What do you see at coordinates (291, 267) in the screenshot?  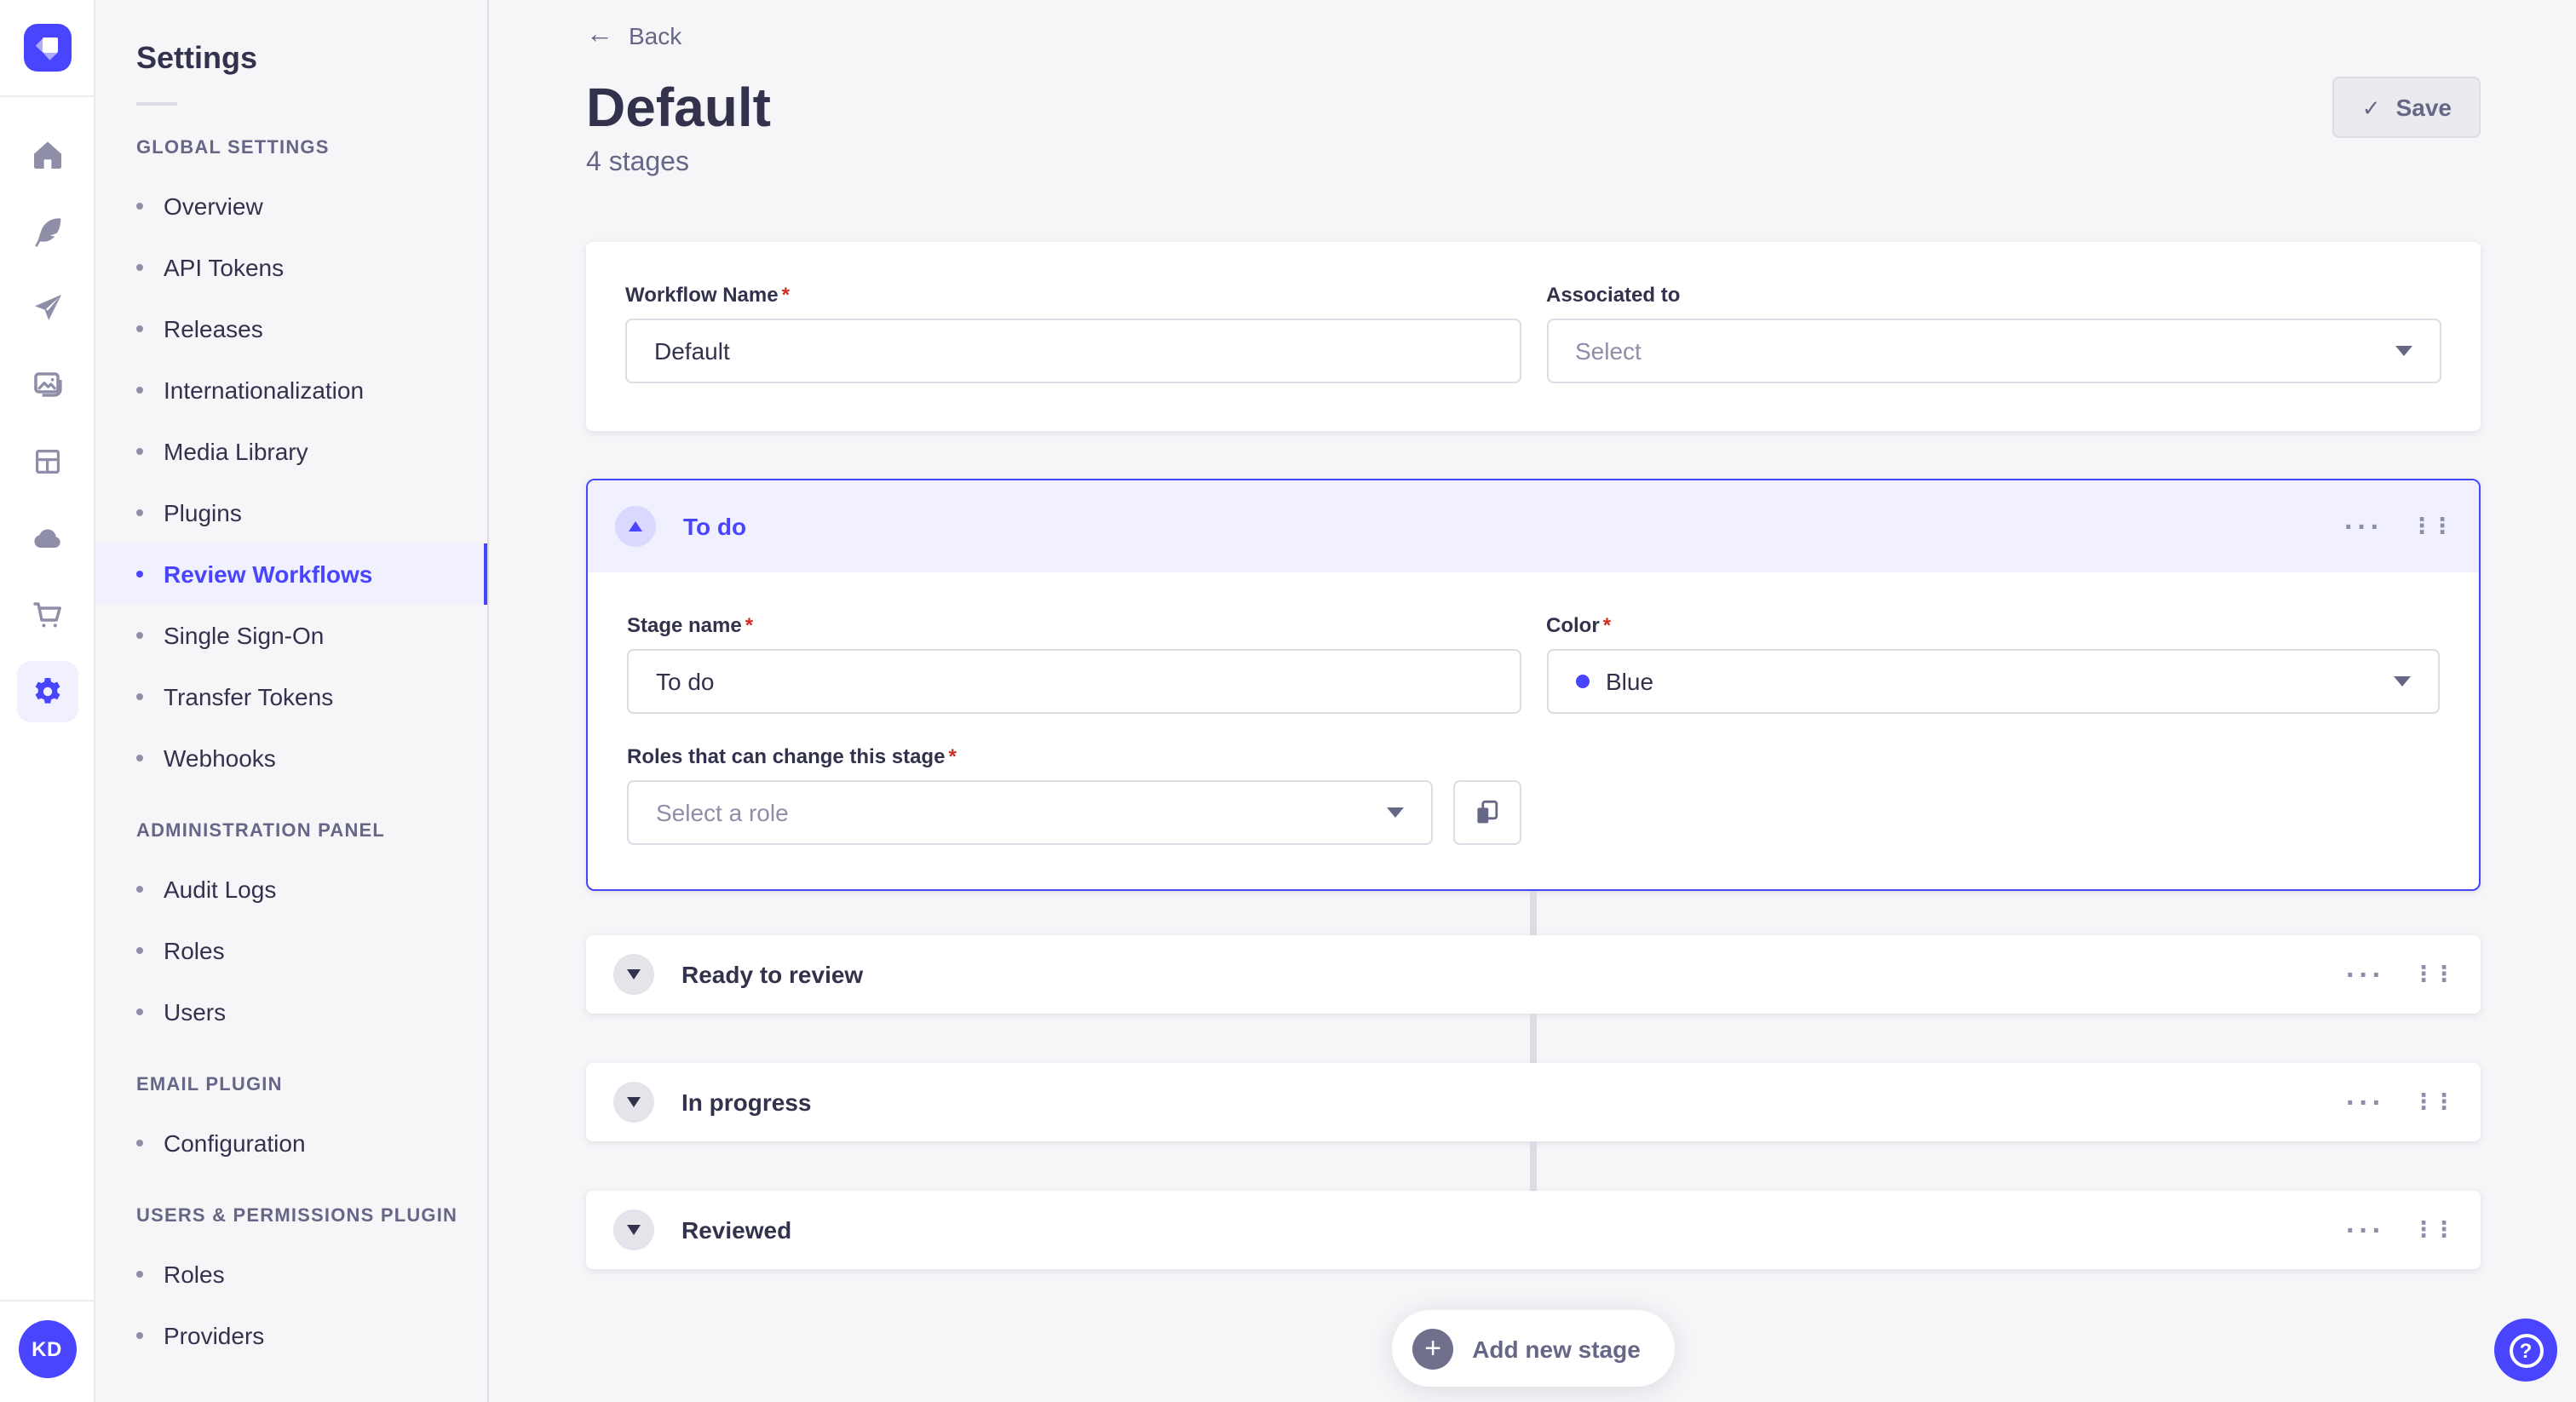 I see `sidebar-item-api-tokens: API Tokens` at bounding box center [291, 267].